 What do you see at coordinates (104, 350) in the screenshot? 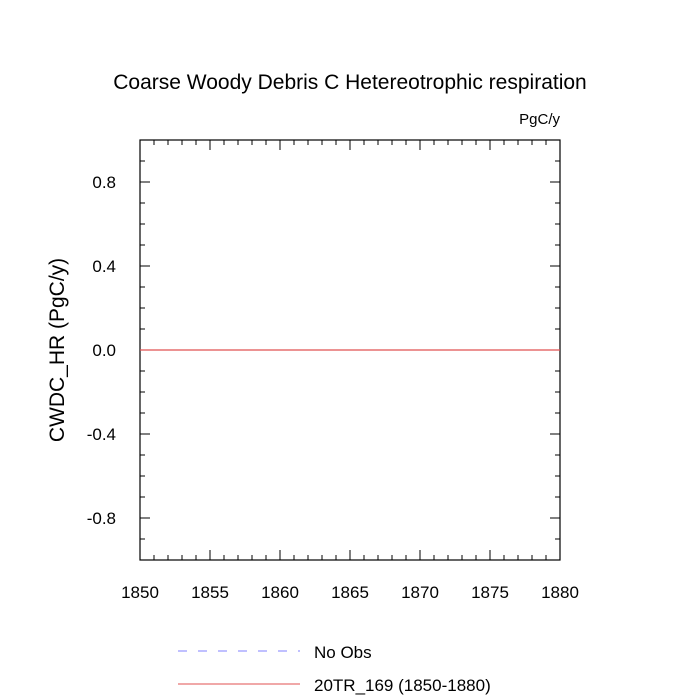
I see `y-tick-label: 0.0` at bounding box center [104, 350].